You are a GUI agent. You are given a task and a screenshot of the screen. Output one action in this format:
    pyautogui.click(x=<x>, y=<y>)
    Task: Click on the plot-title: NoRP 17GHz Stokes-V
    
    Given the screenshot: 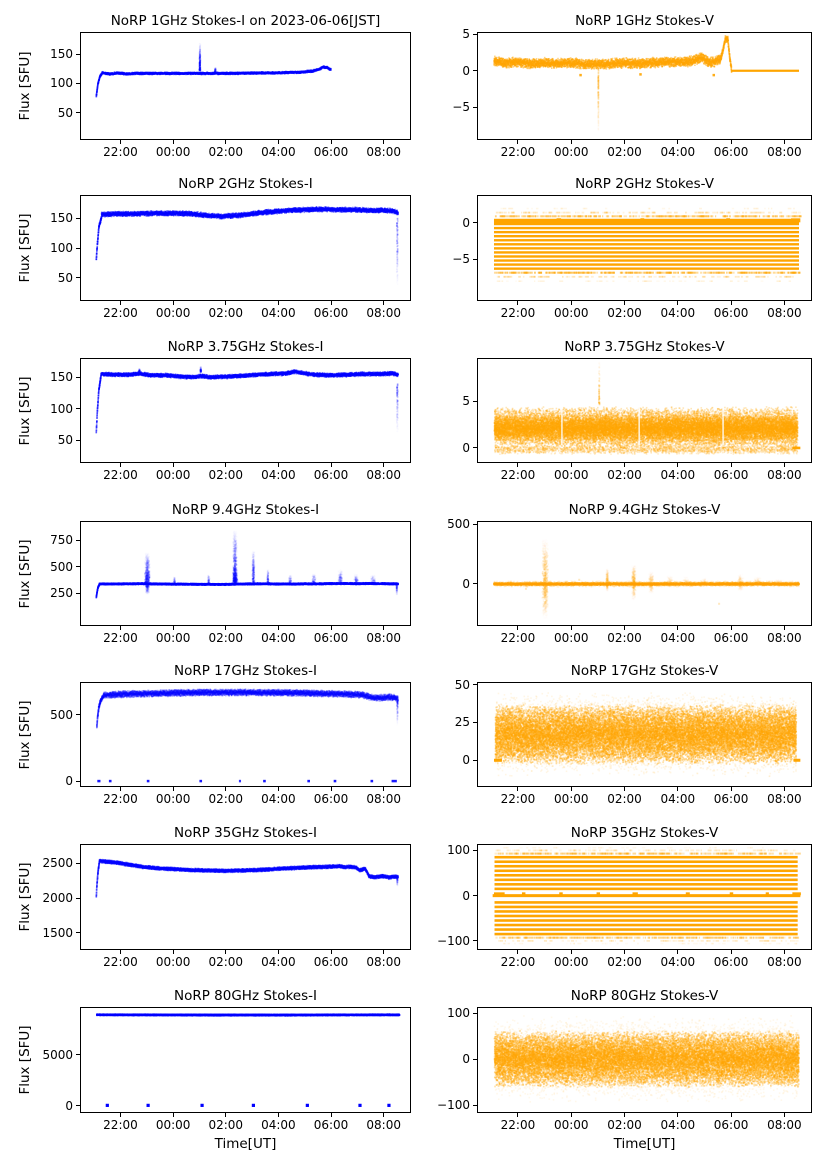 What is the action you would take?
    pyautogui.click(x=644, y=671)
    